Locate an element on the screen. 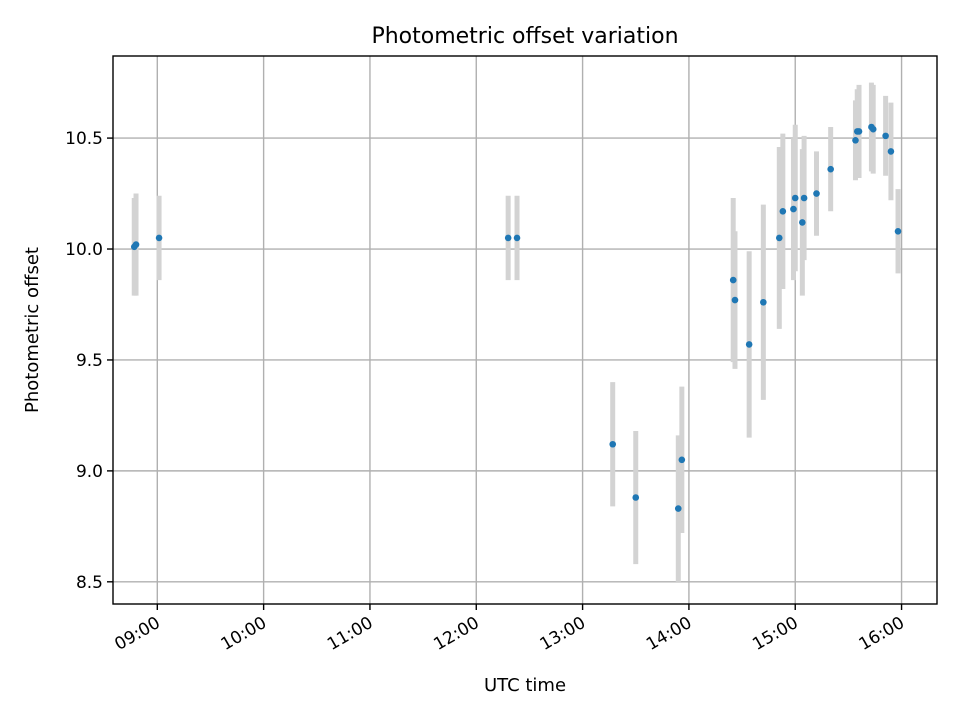 The height and width of the screenshot is (720, 960). y-axis-ticks: 8.5 9.0 9.5 10.0 10.5 is located at coordinates (89, 361).